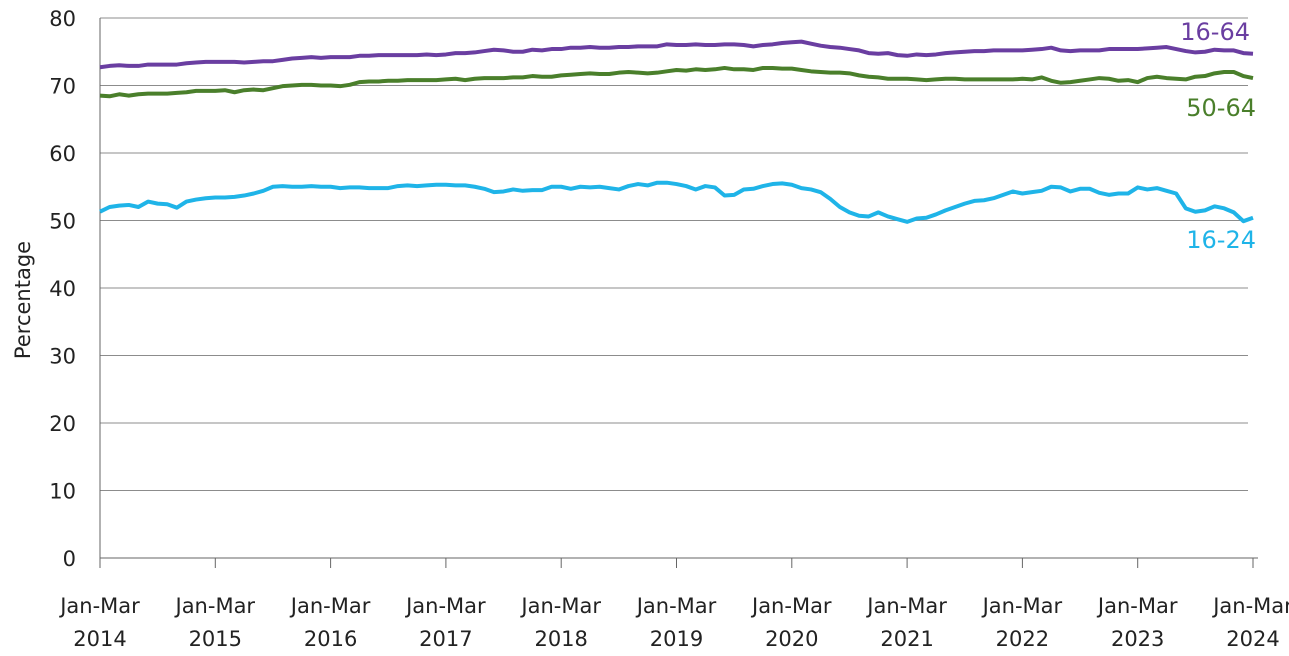  I want to click on y-tick-label: 40, so click(62, 289).